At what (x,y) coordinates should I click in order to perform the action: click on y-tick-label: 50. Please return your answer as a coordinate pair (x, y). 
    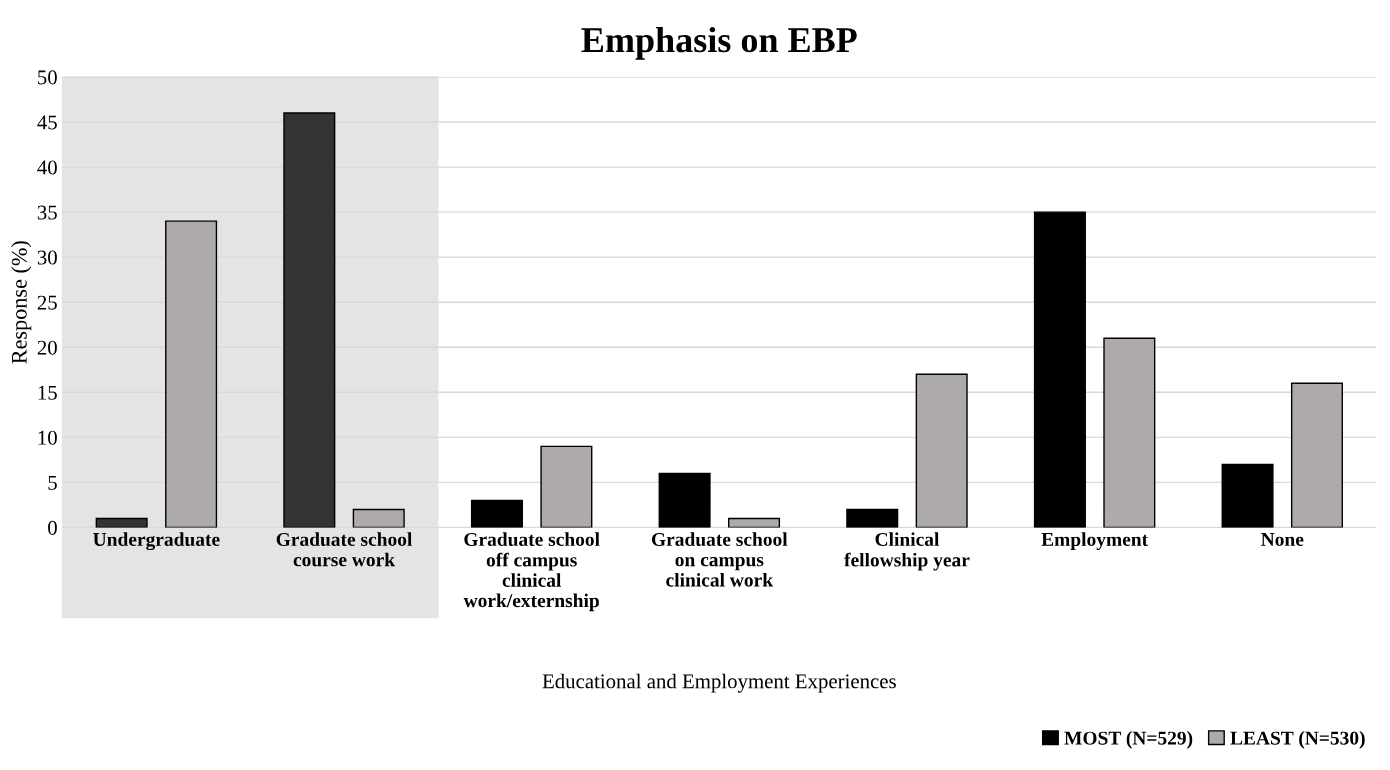
    Looking at the image, I should click on (47, 77).